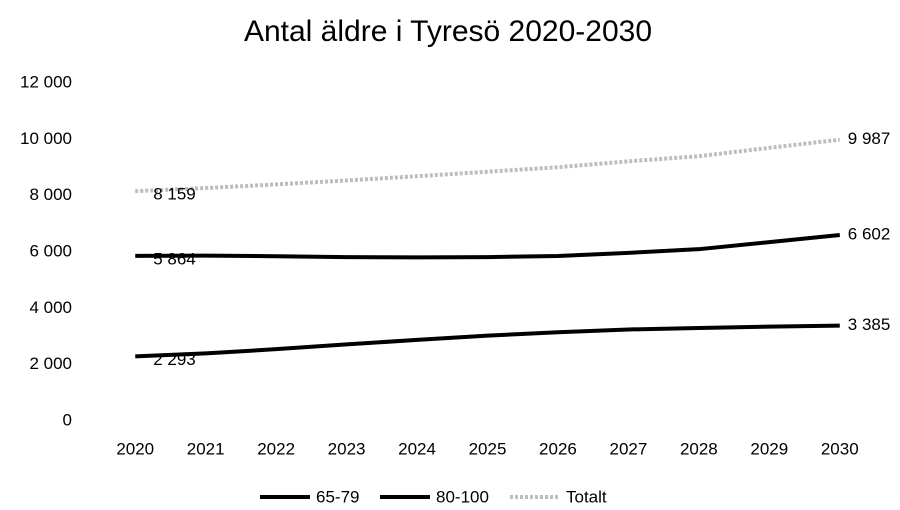 This screenshot has height=510, width=900. I want to click on data-label: 5 864, so click(174, 258).